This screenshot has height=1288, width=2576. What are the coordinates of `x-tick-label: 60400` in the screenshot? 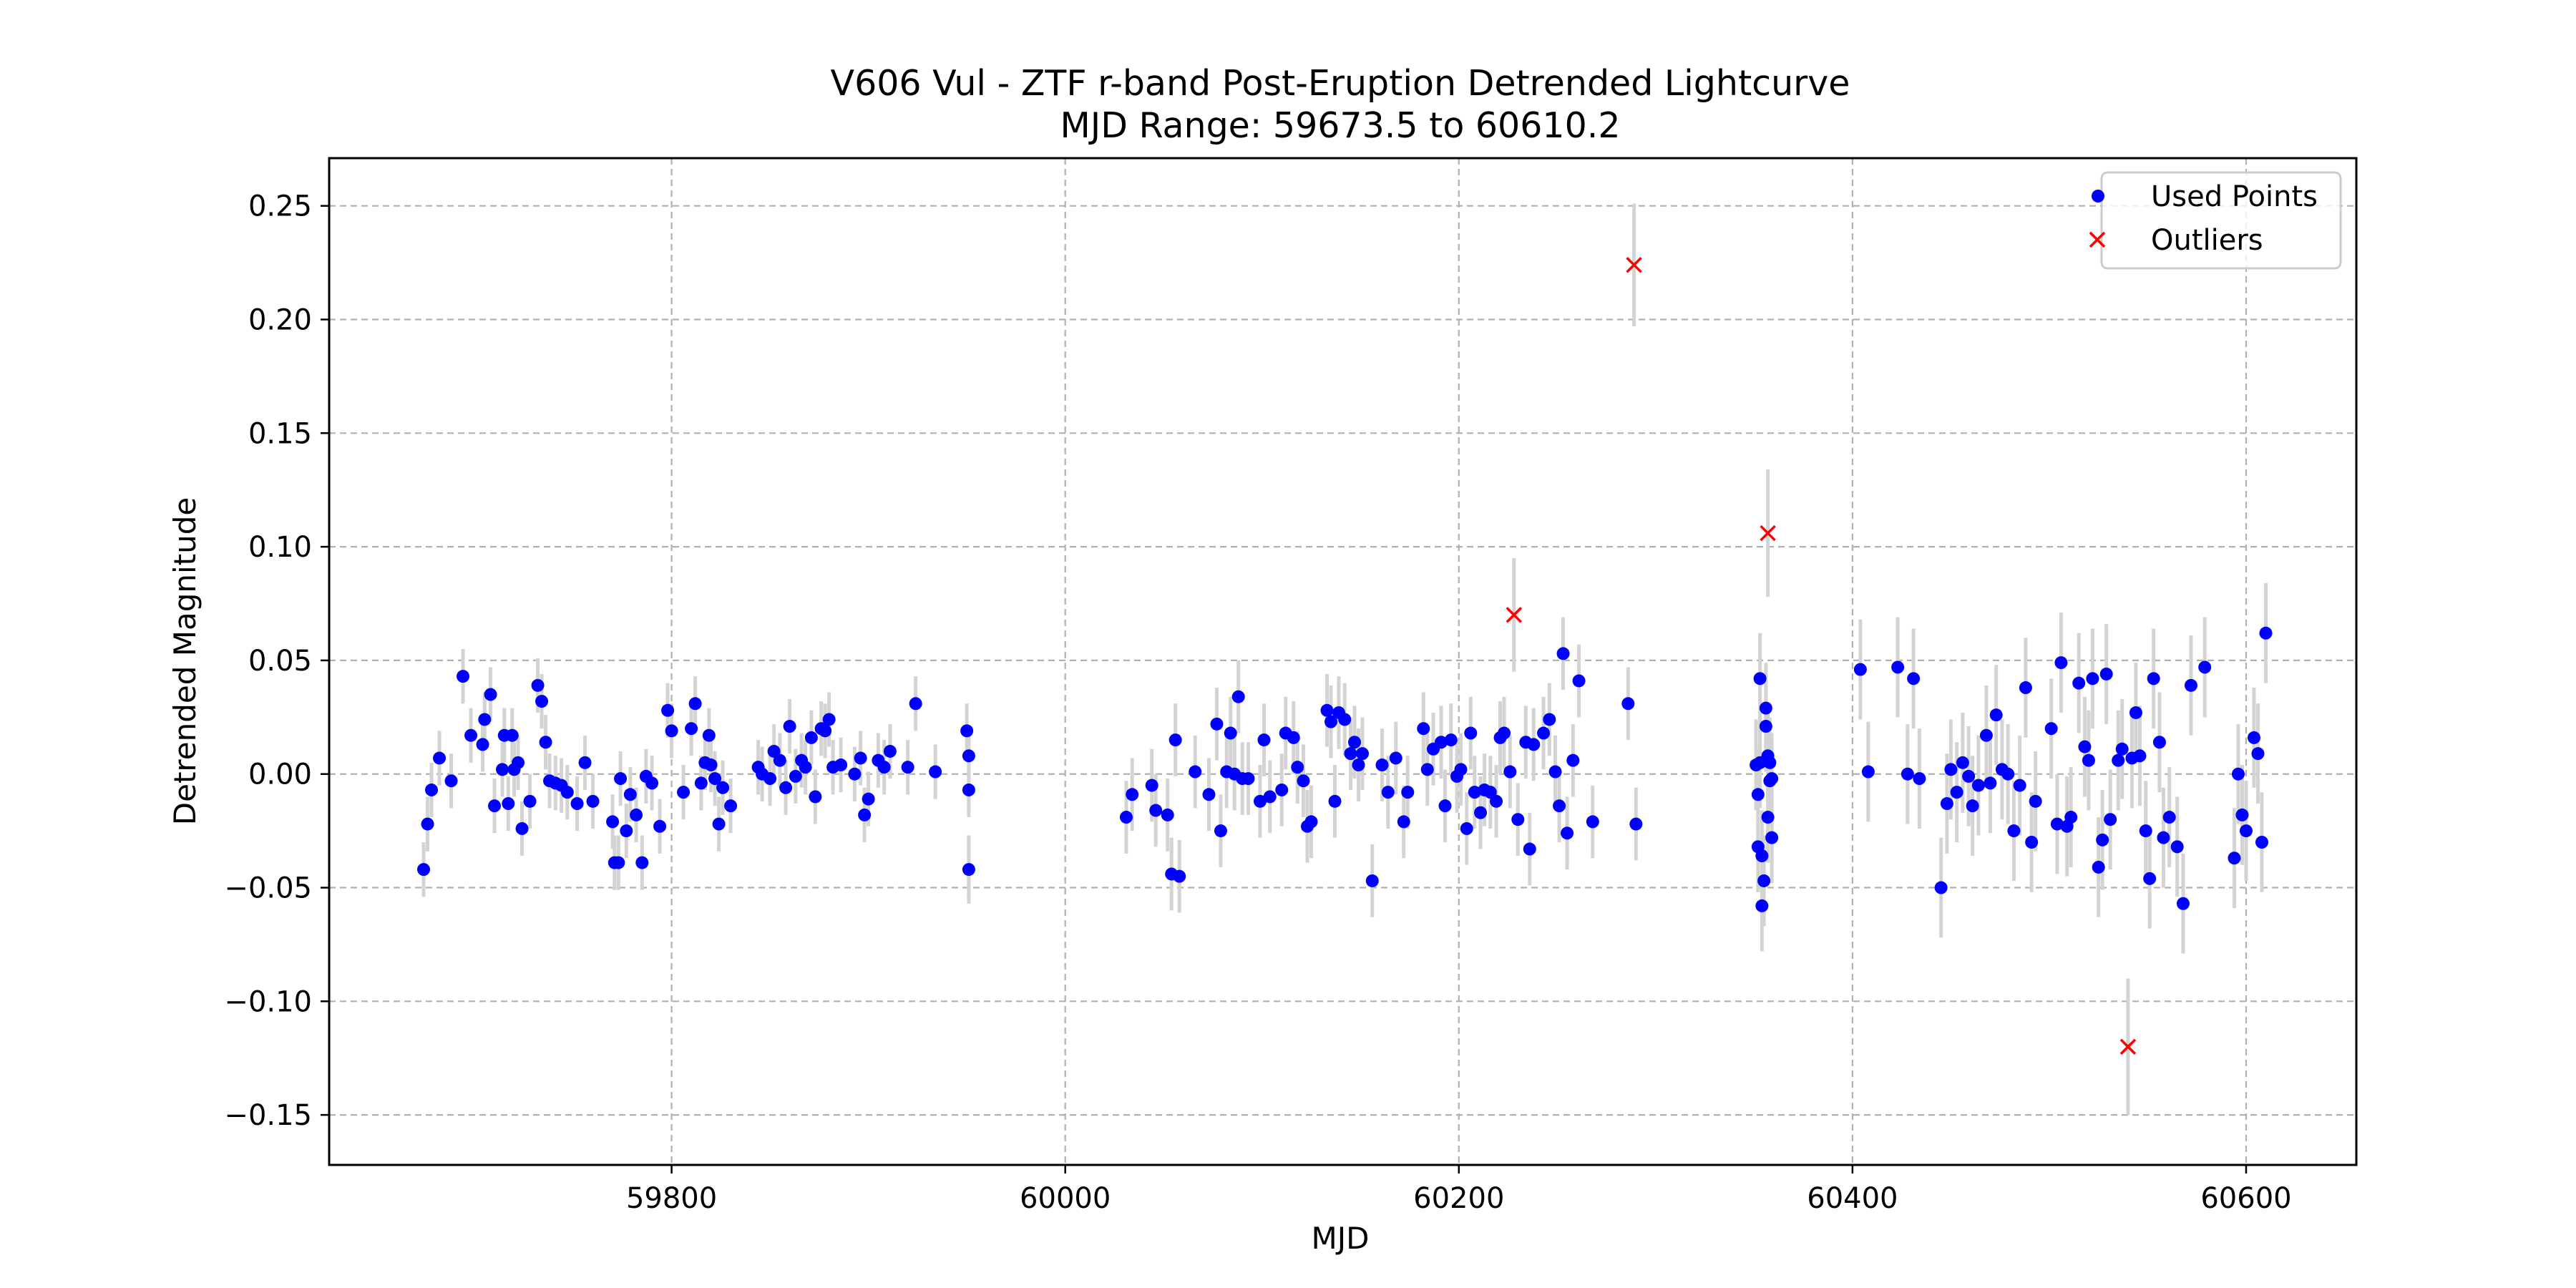 It's located at (1852, 1198).